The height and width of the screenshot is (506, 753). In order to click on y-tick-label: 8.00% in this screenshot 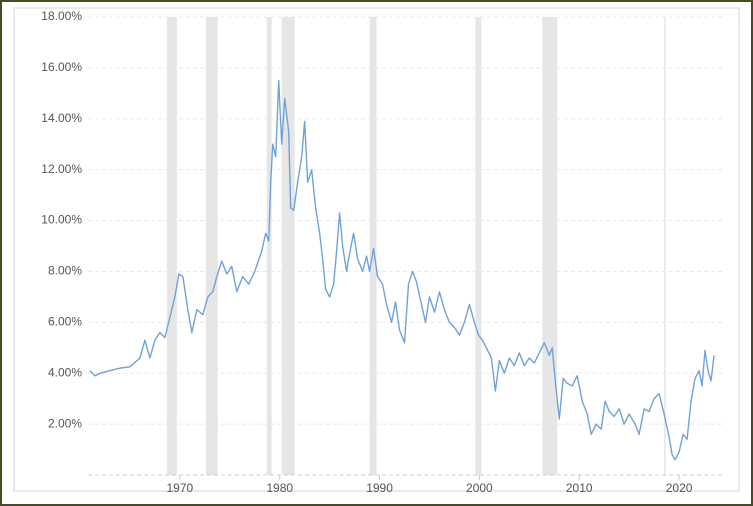, I will do `click(65, 271)`.